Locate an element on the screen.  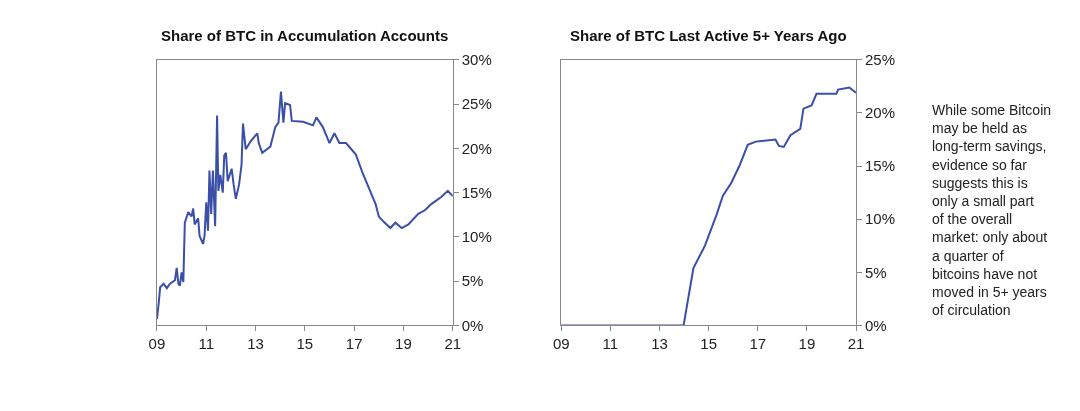
chart-title: Share of BTC Last Active 5+ Years Ago is located at coordinates (708, 35).